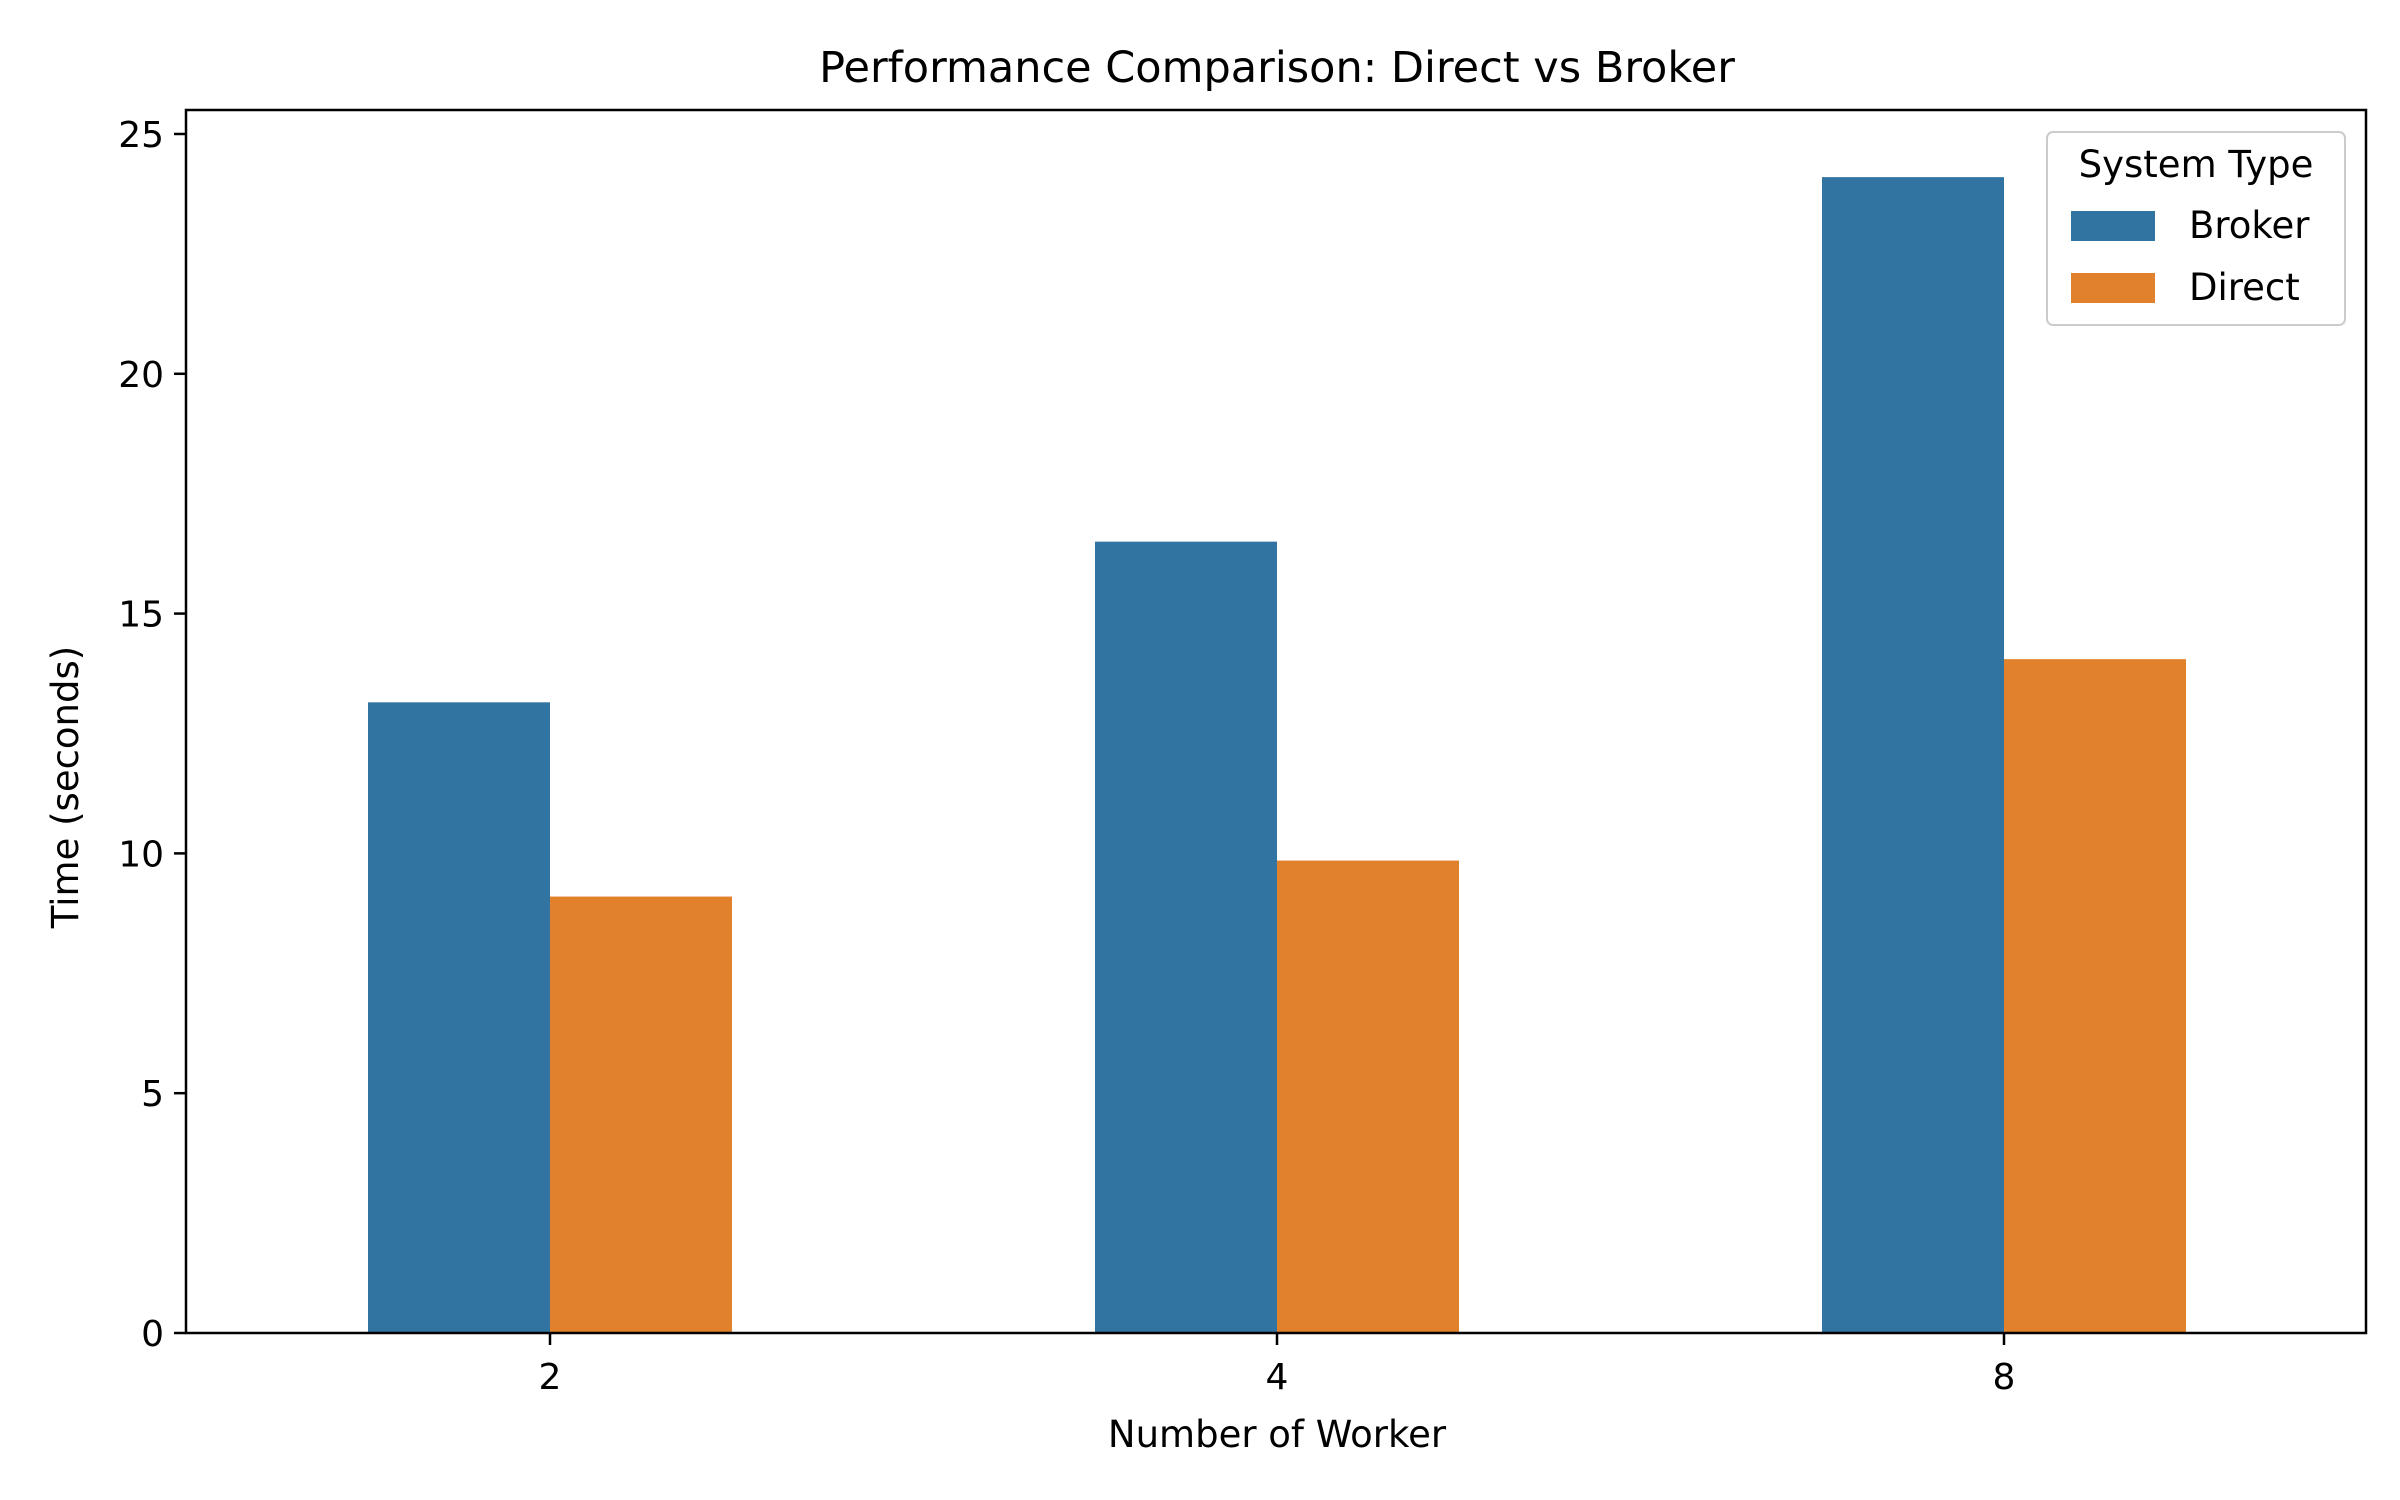  Describe the element at coordinates (2113, 226) in the screenshot. I see `legend-swatch-broker` at that location.